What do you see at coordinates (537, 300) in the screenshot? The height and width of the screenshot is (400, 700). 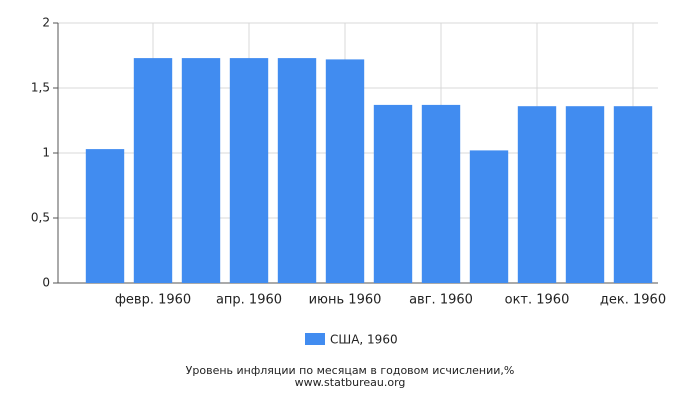 I see `x-tick-label: окт. 1960` at bounding box center [537, 300].